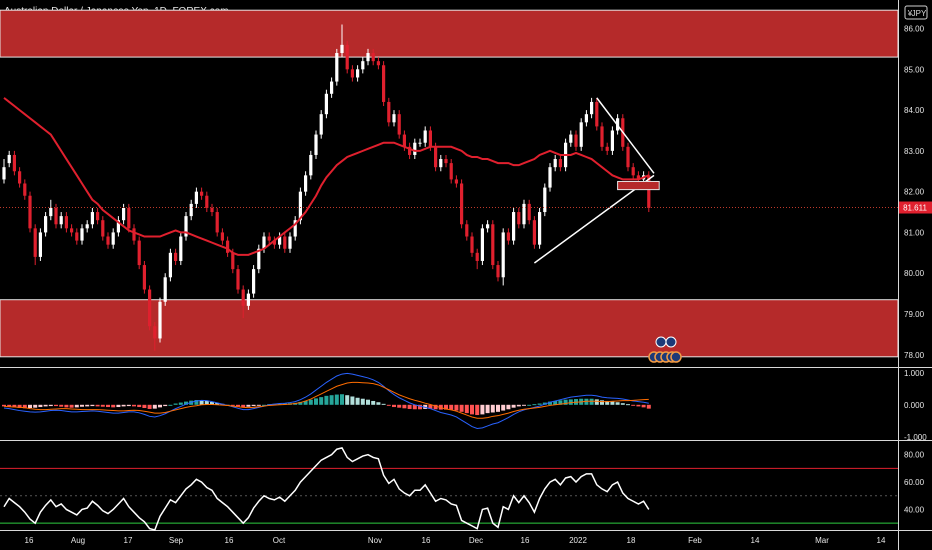 The height and width of the screenshot is (550, 932). What do you see at coordinates (914, 482) in the screenshot?
I see `rsi-axis-tick-label: 60.00` at bounding box center [914, 482].